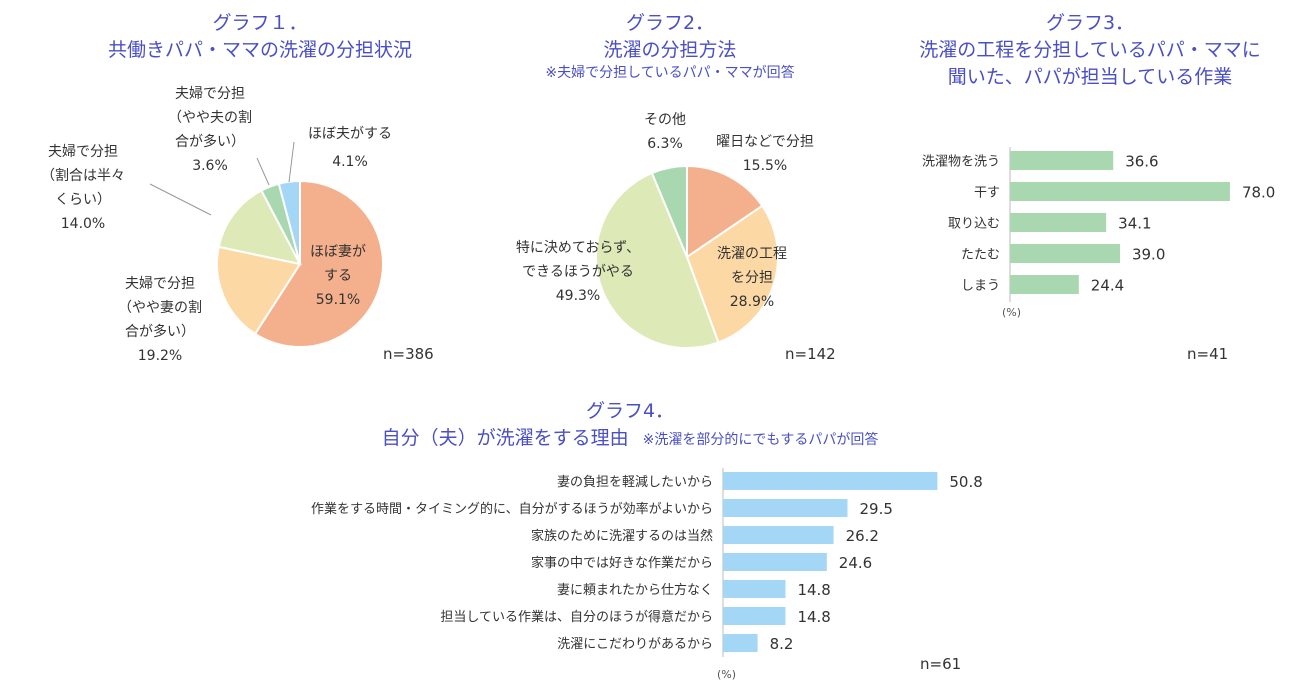  What do you see at coordinates (1141, 162) in the screenshot?
I see `chart3-value-0: 36.6` at bounding box center [1141, 162].